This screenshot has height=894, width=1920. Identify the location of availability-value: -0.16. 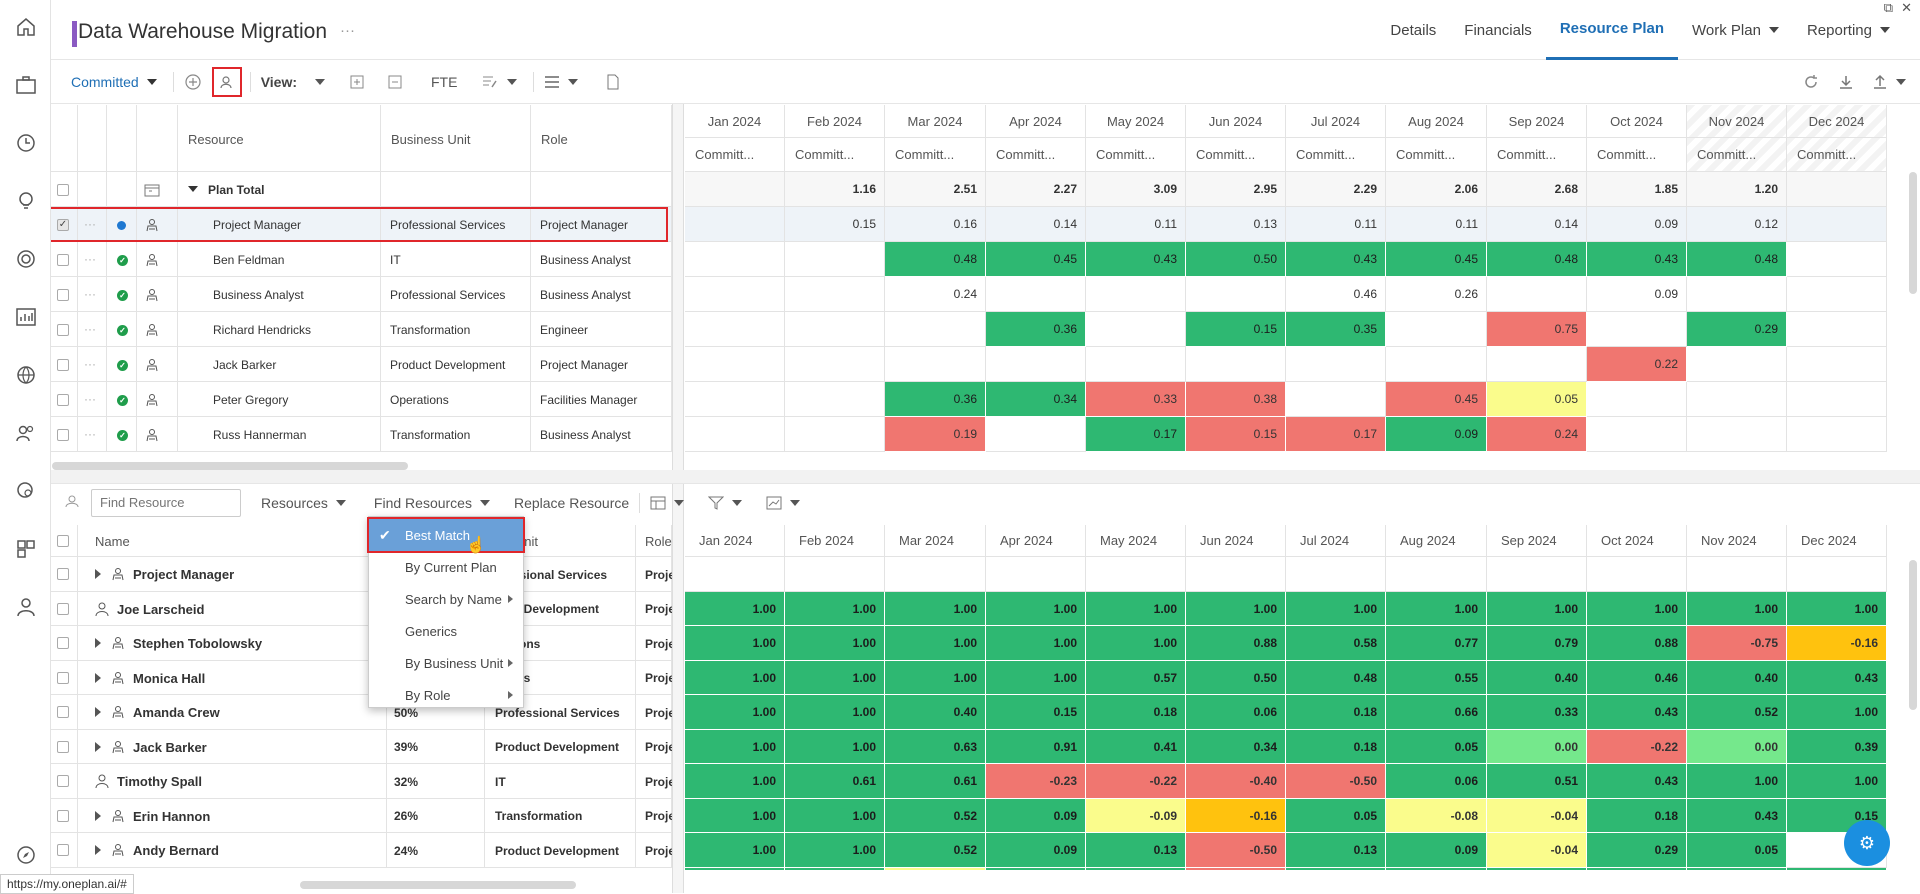
(1236, 816).